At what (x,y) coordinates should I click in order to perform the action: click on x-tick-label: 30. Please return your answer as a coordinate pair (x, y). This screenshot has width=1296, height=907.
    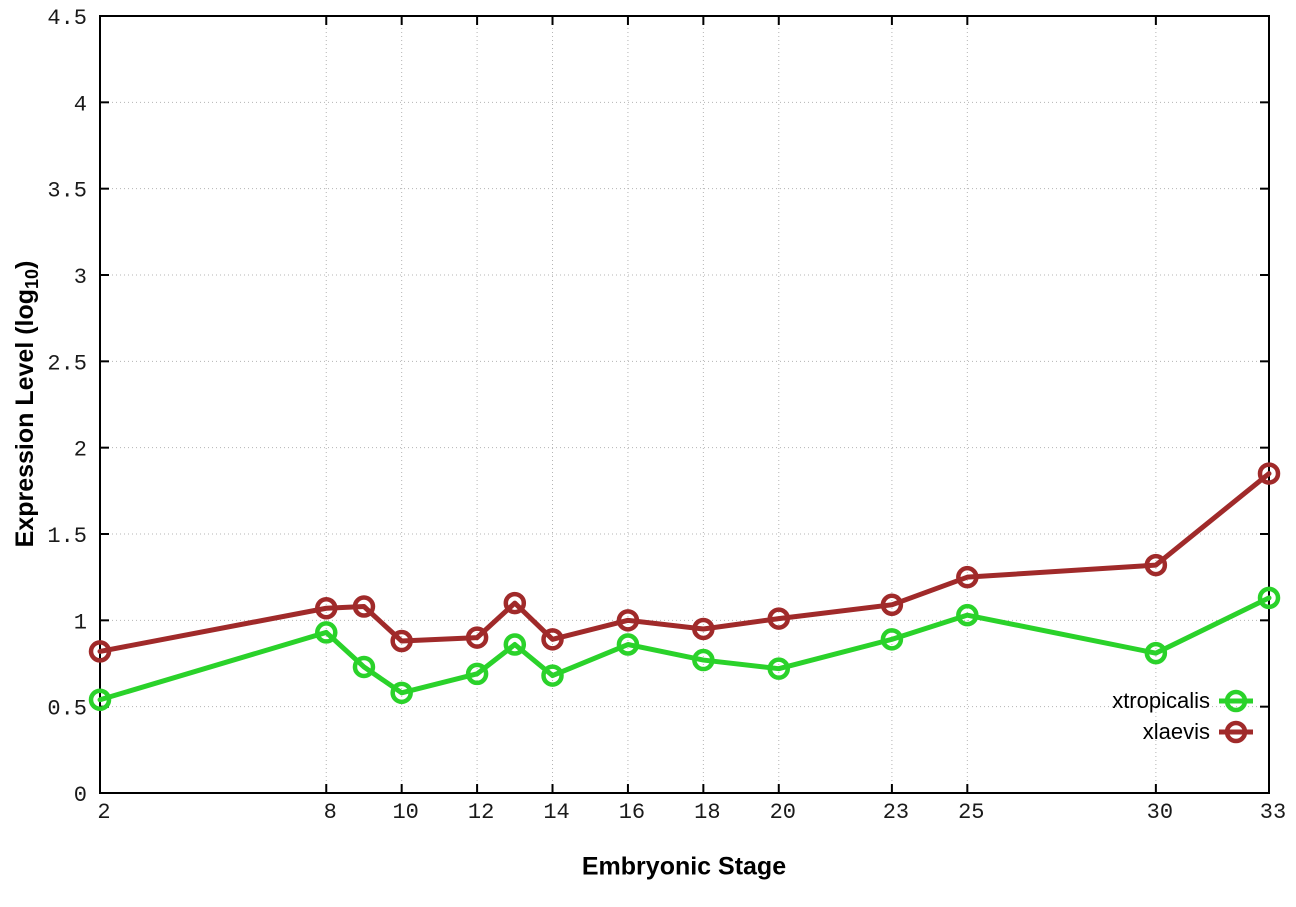
    Looking at the image, I should click on (1160, 812).